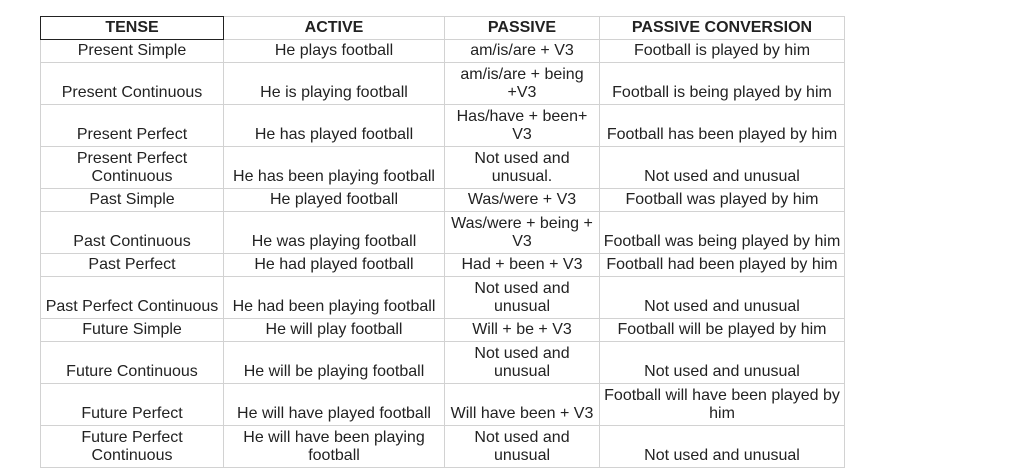 This screenshot has width=1010, height=476. Describe the element at coordinates (522, 265) in the screenshot. I see `passive-cell: Had + been + V3` at that location.